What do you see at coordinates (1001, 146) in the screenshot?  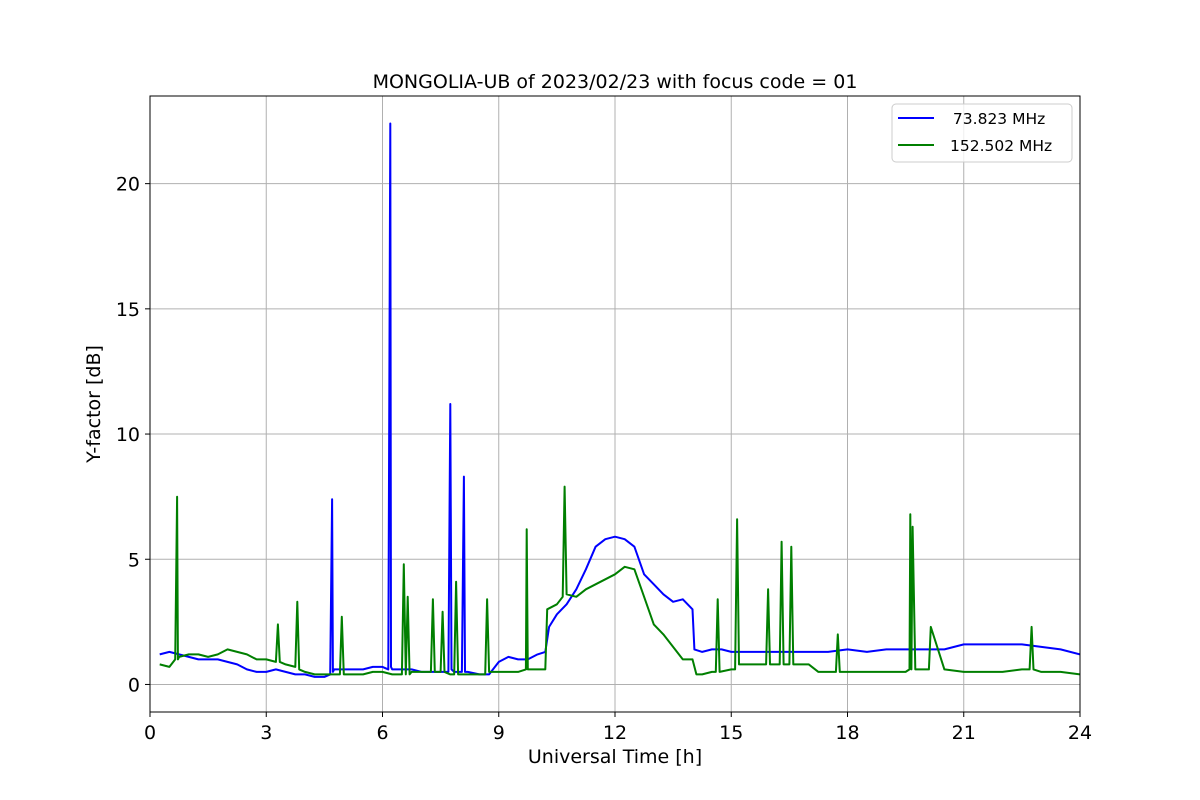 I see `legend-label-152mhz: 152.502 MHz` at bounding box center [1001, 146].